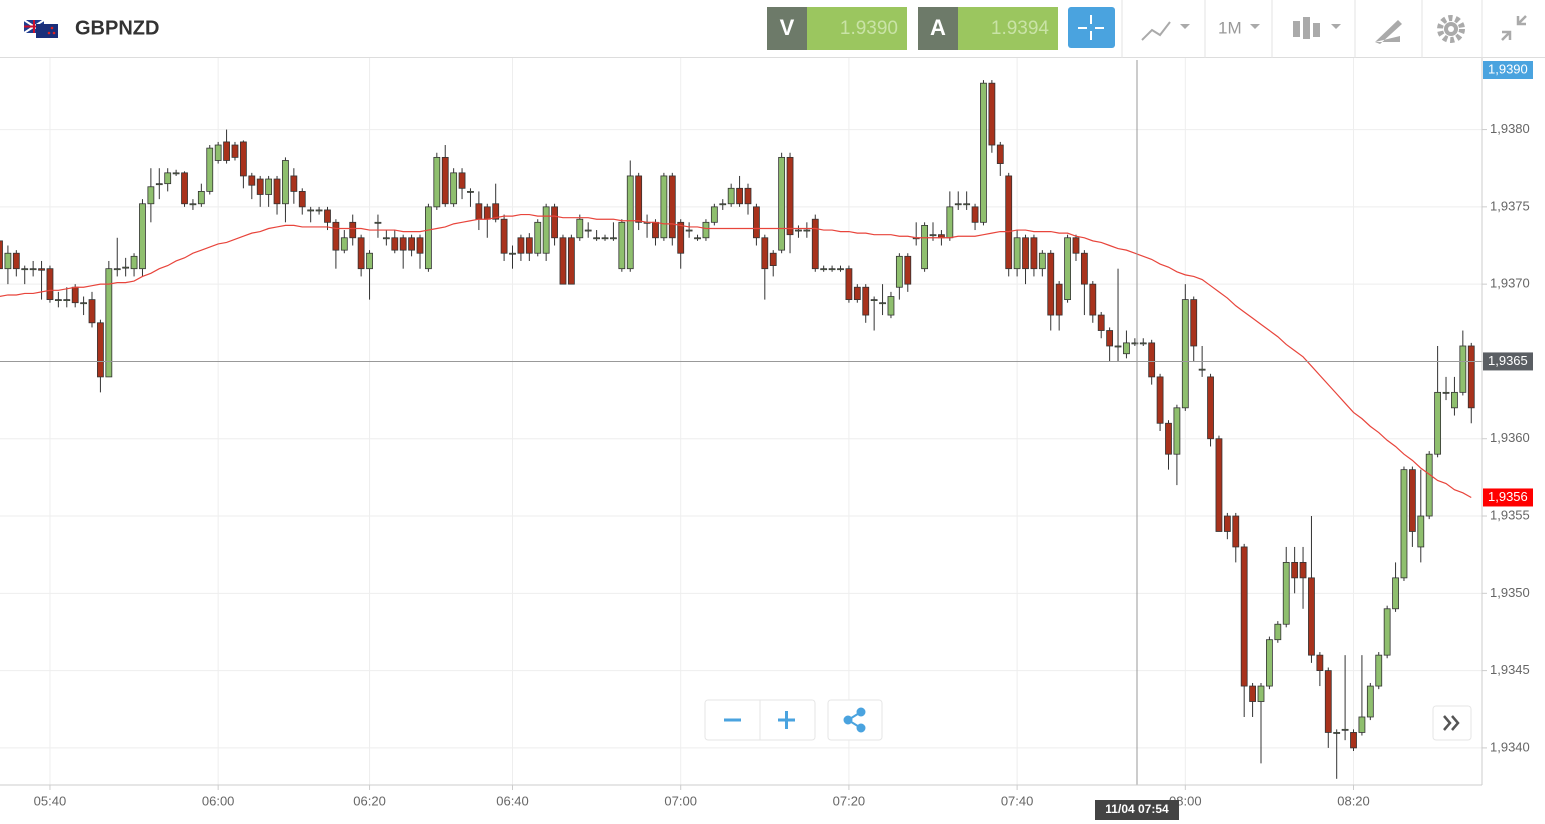 The image size is (1545, 824). What do you see at coordinates (988, 28) in the screenshot?
I see `buy-button: A 1.9394` at bounding box center [988, 28].